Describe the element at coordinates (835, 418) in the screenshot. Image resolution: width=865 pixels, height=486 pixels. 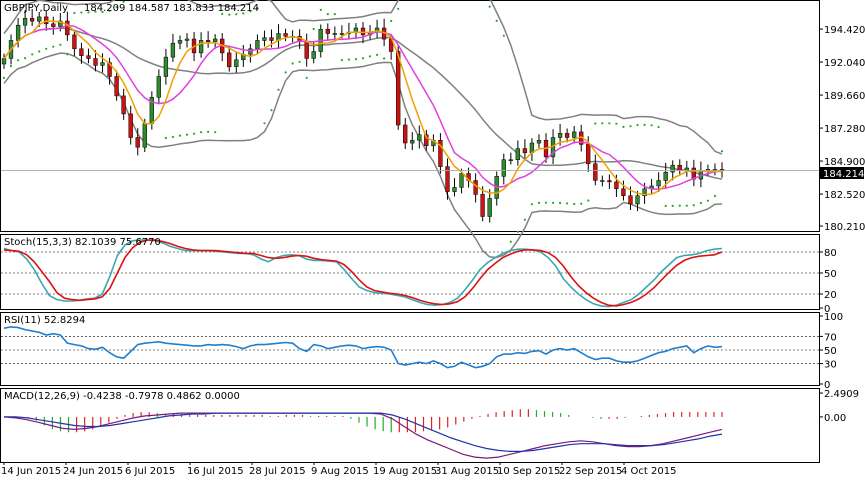
I see `macd-axis-label: 0.00` at that location.